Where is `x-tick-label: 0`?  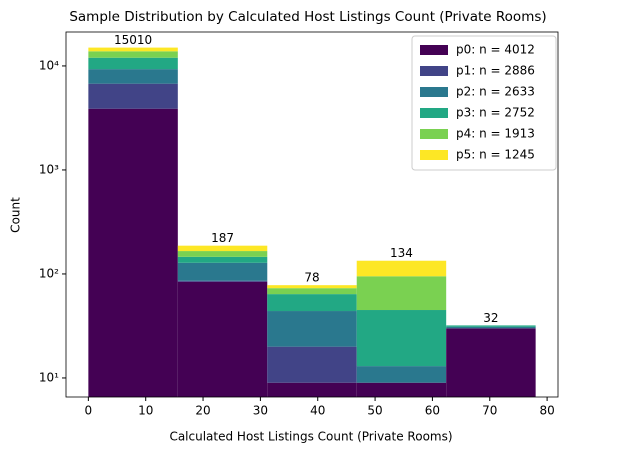 x-tick-label: 0 is located at coordinates (89, 411).